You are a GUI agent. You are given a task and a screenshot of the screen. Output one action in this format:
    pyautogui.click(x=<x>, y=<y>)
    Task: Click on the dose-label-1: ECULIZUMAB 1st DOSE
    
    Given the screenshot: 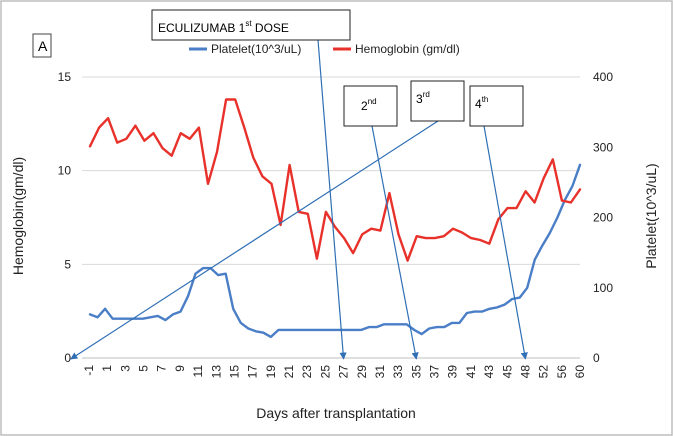 What is the action you would take?
    pyautogui.click(x=223, y=27)
    